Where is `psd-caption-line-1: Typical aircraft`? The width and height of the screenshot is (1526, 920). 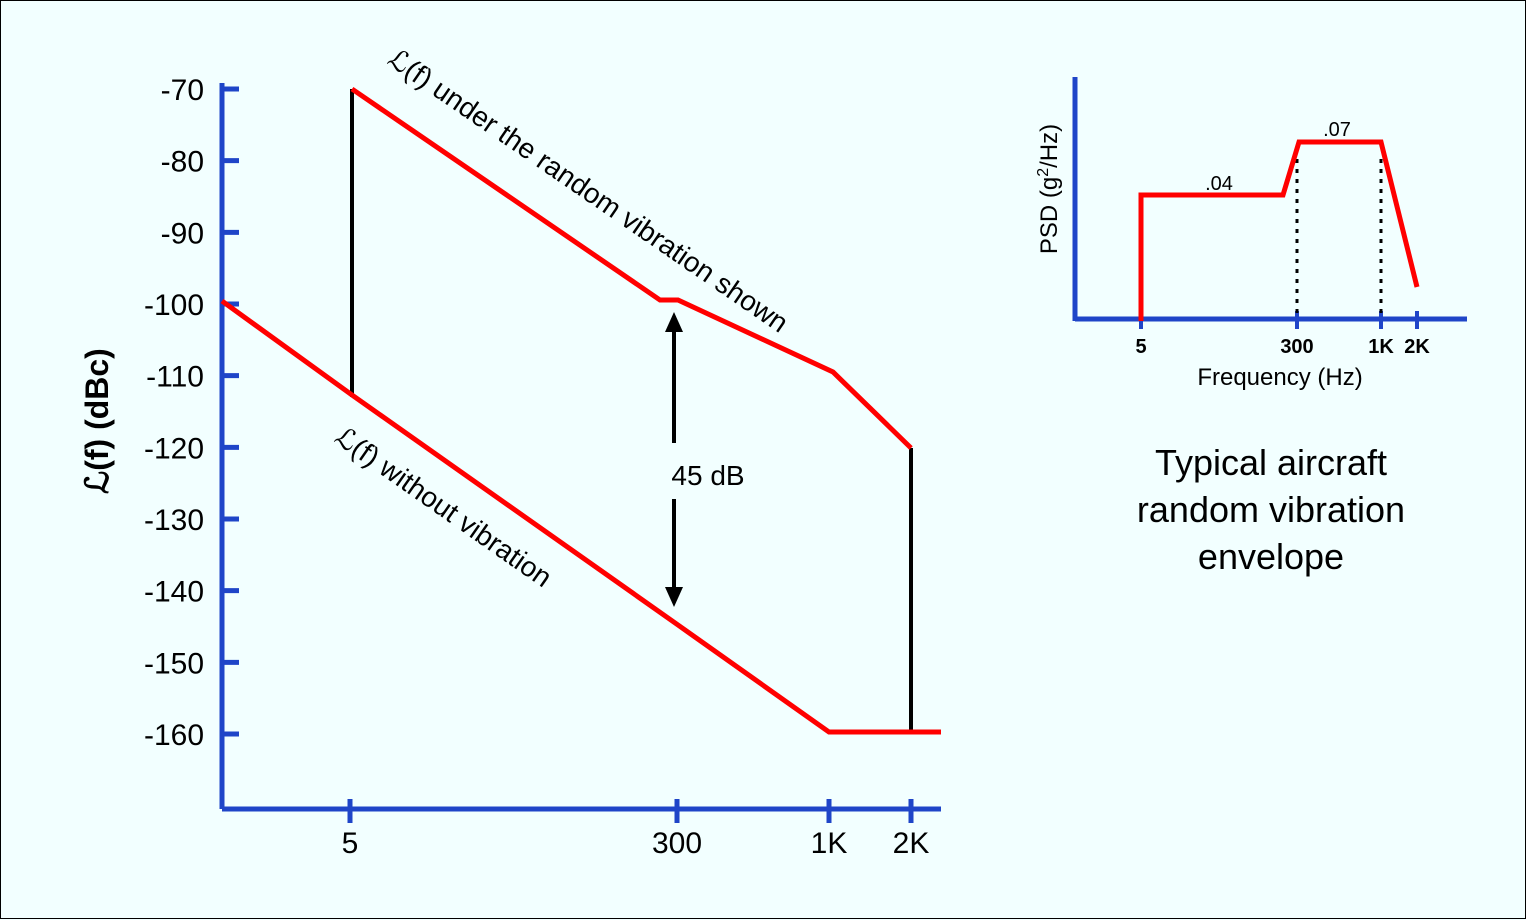 psd-caption-line-1: Typical aircraft is located at coordinates (1271, 462).